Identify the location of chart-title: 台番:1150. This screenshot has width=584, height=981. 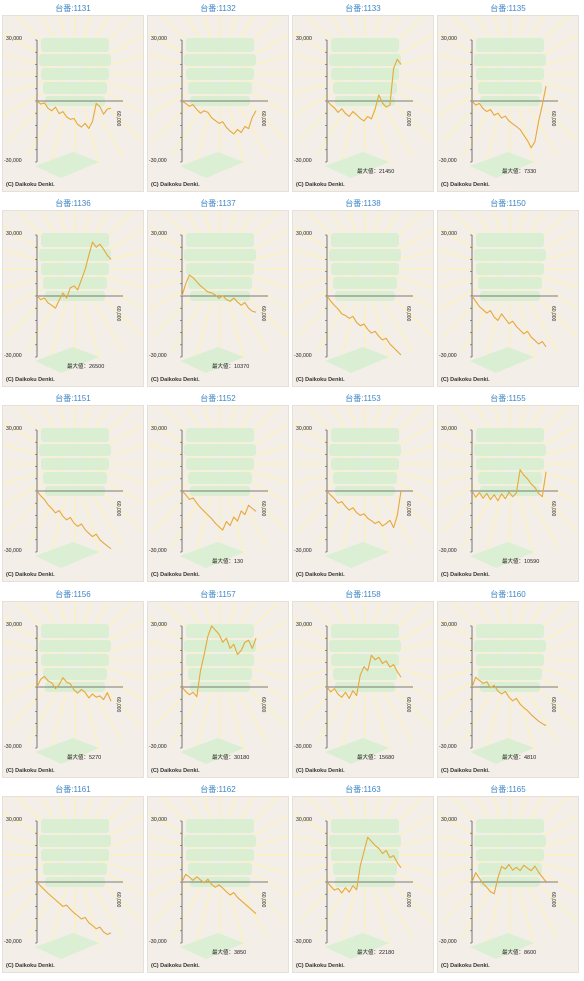
(508, 203).